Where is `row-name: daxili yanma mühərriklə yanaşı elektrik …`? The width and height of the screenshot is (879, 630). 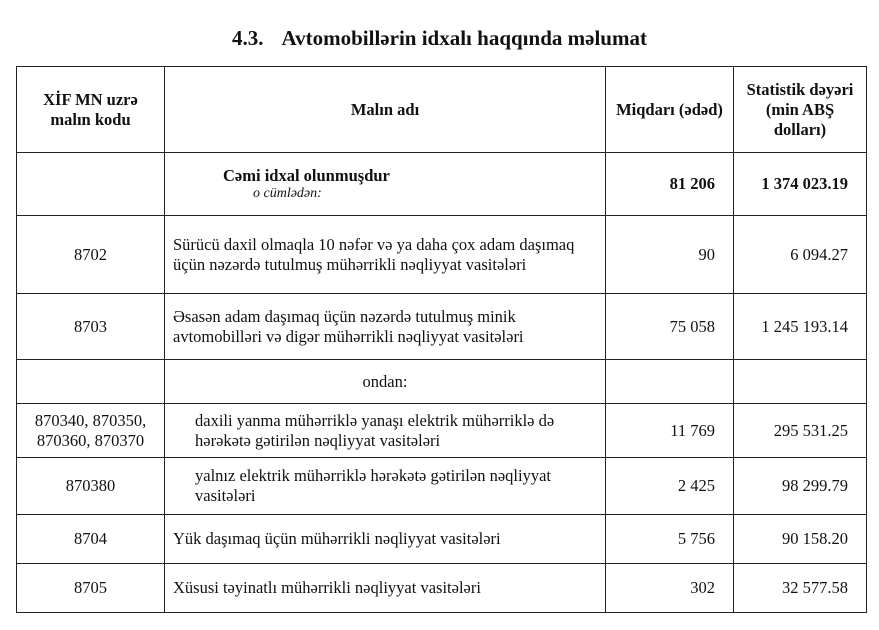
row-name: daxili yanma mühərriklə yanaşı elektrik … is located at coordinates (385, 430).